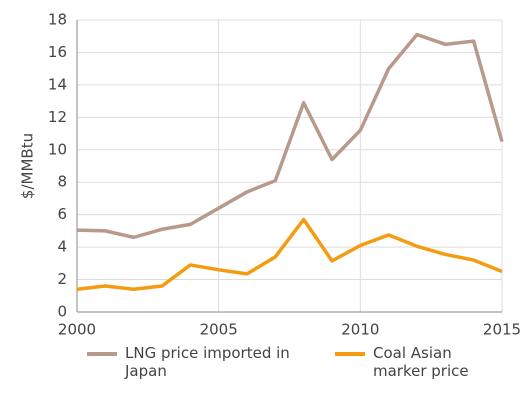 This screenshot has height=416, width=525. What do you see at coordinates (57, 117) in the screenshot?
I see `y-tick-label: 12` at bounding box center [57, 117].